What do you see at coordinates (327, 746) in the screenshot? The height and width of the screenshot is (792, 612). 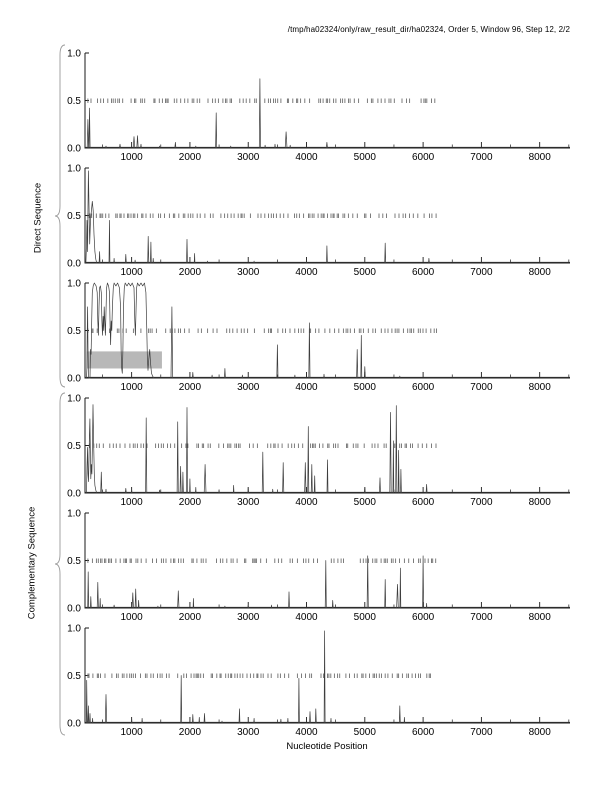 I see `x-axis-title: Nucleotide Position` at bounding box center [327, 746].